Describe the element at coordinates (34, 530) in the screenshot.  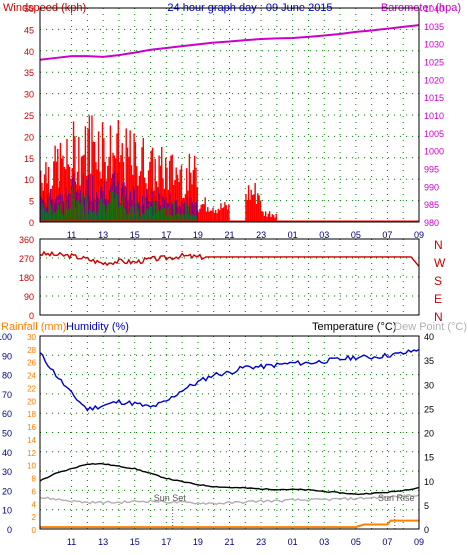
I see `rainfall-tick-label: 0` at that location.